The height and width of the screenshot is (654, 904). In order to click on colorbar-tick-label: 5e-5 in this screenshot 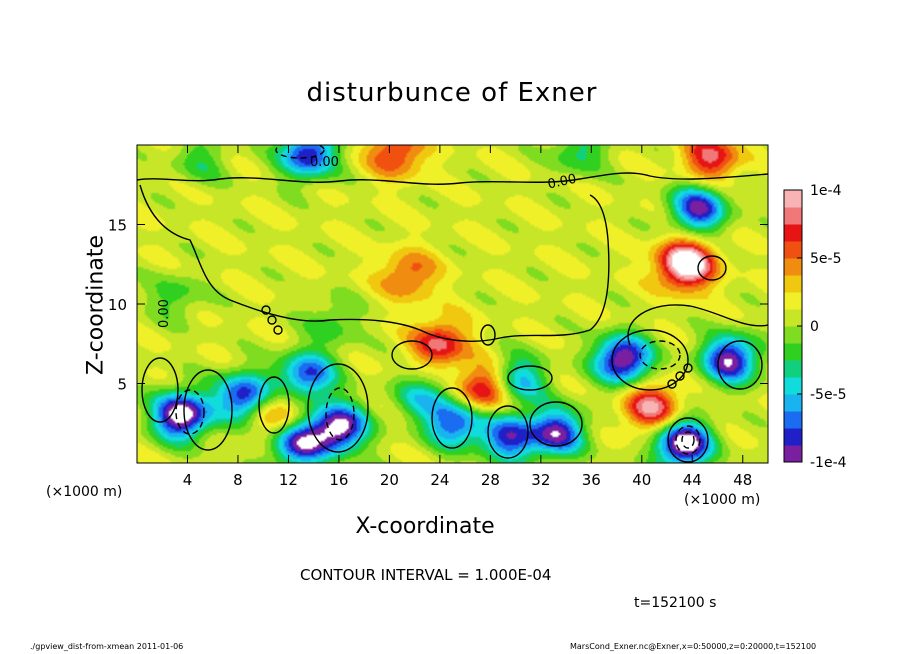, I will do `click(825, 259)`.